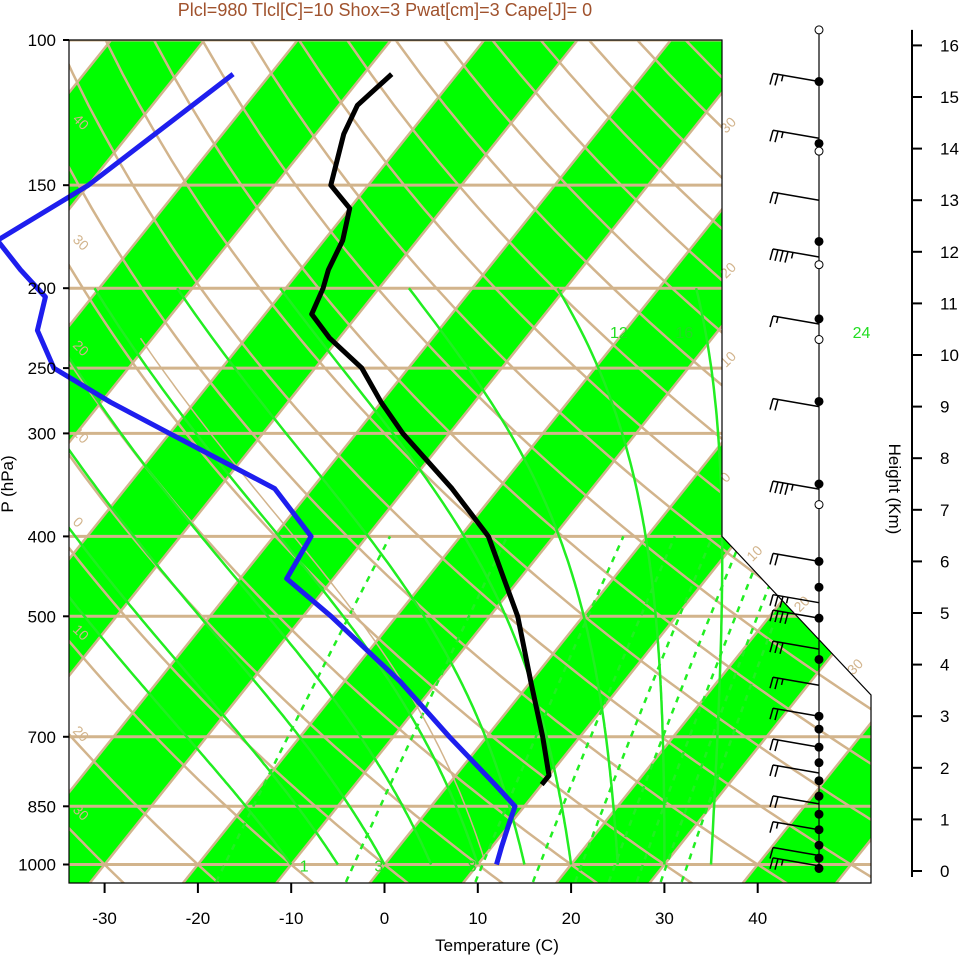 This screenshot has width=961, height=957. Describe the element at coordinates (949, 303) in the screenshot. I see `height-tick-label: 11` at that location.